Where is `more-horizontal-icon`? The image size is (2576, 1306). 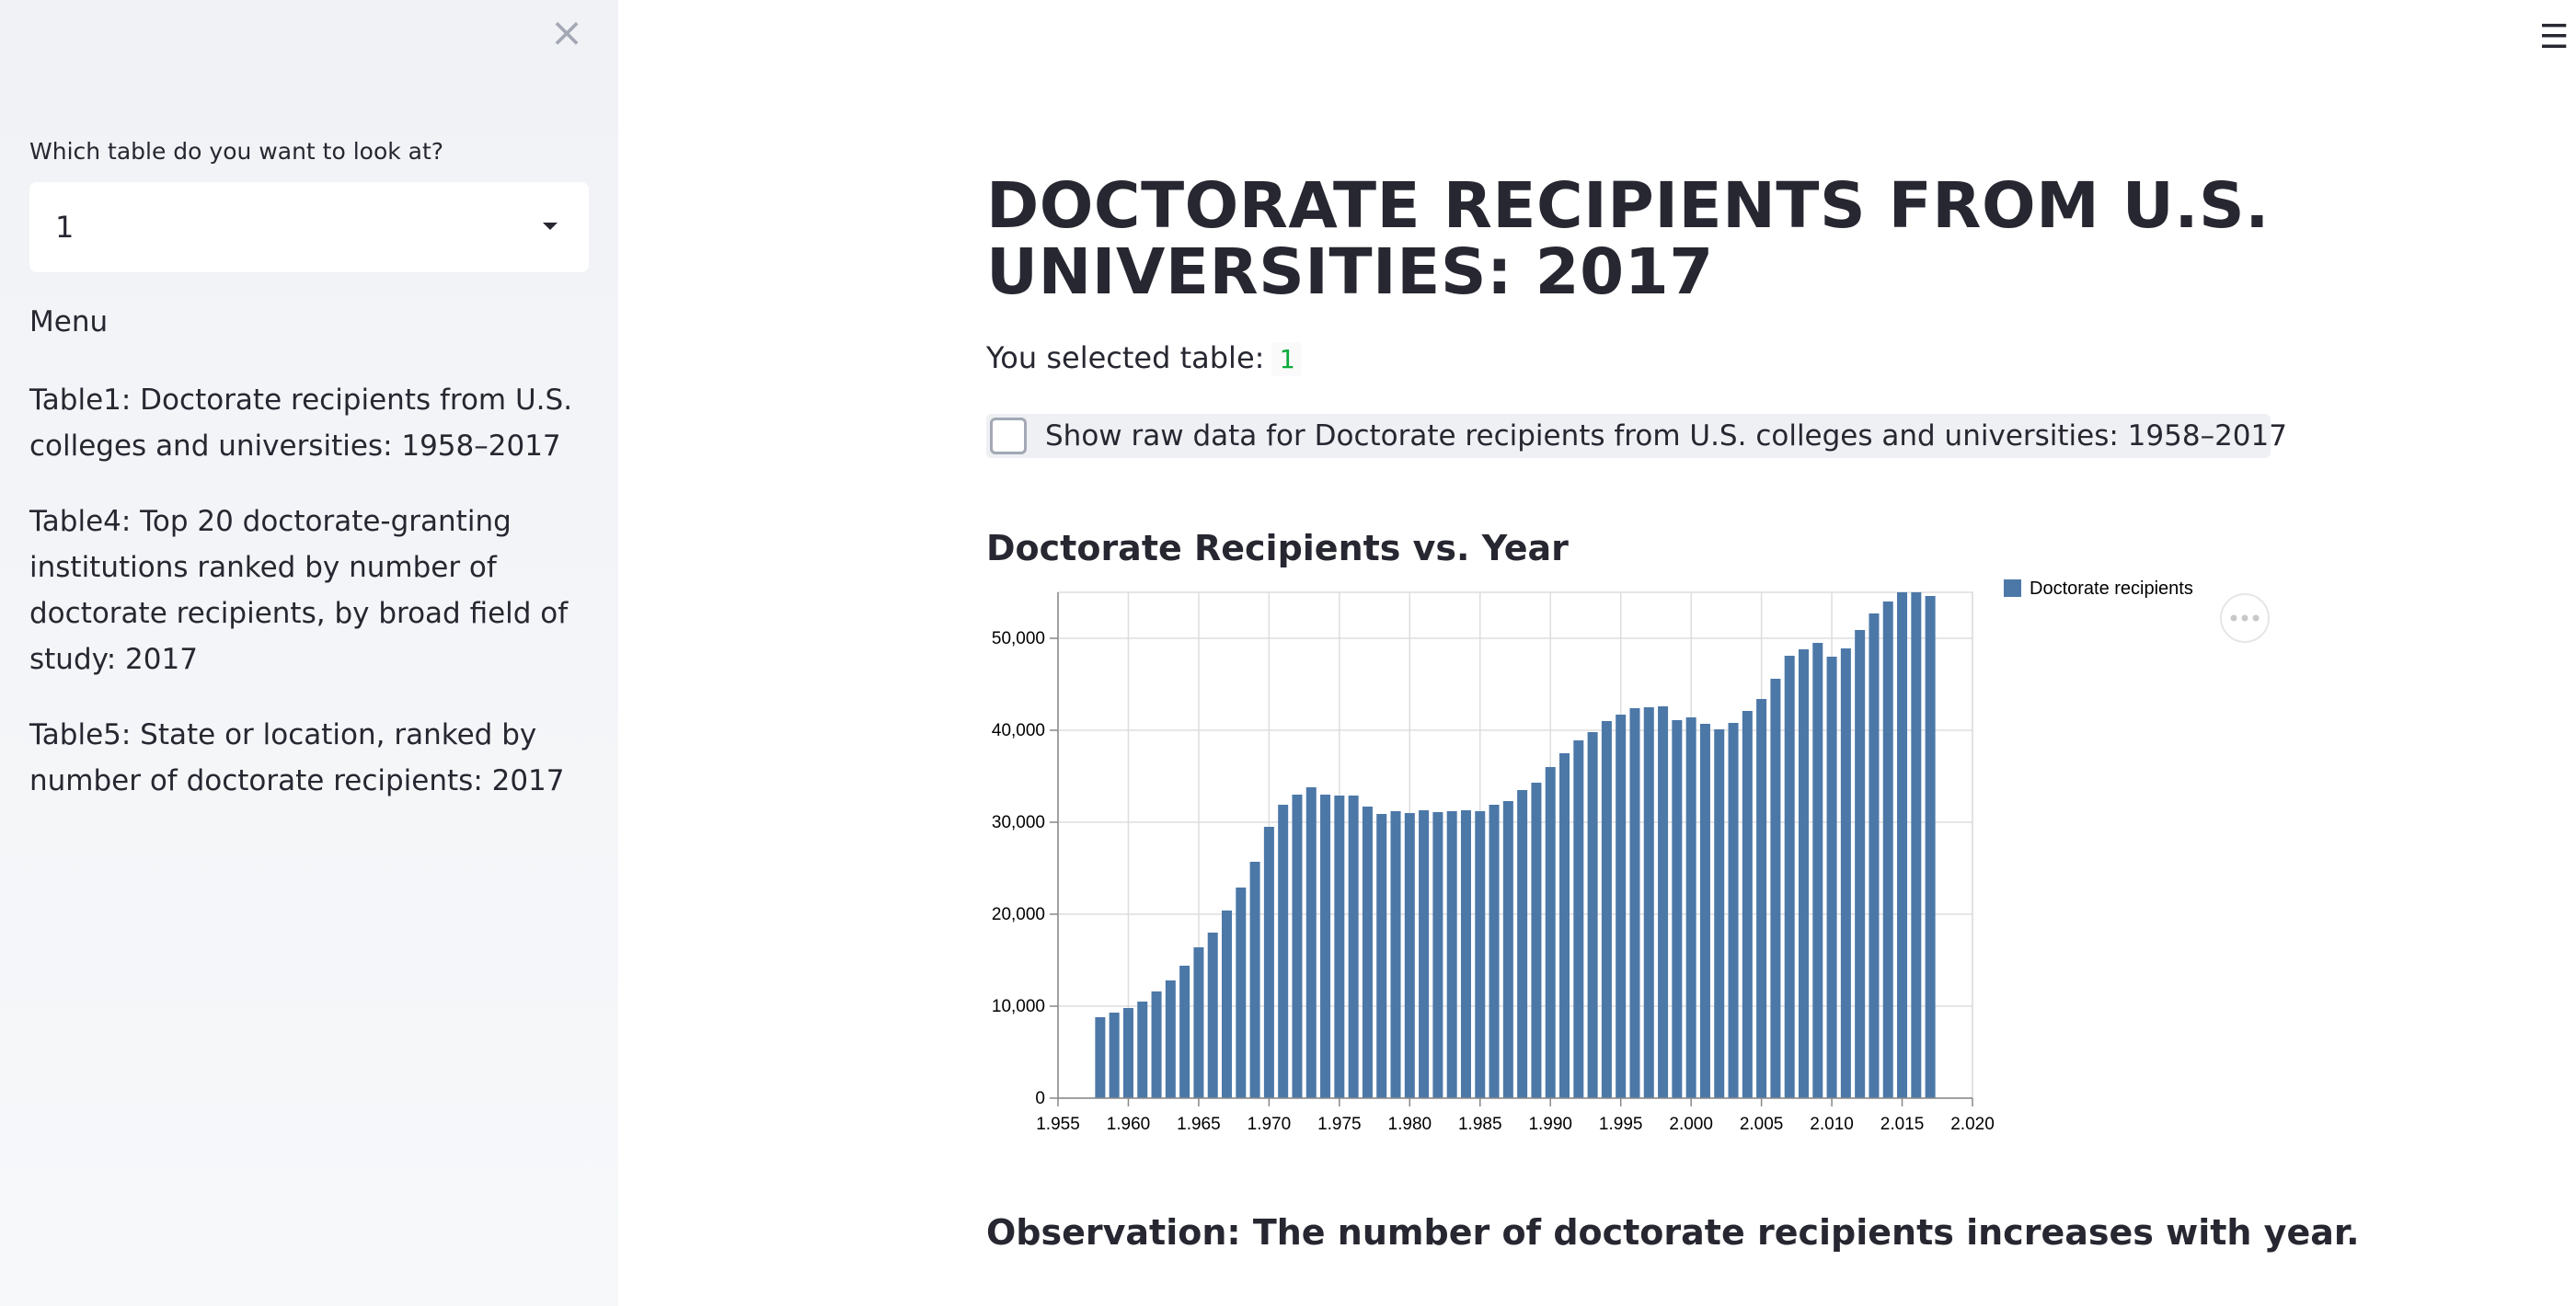
more-horizontal-icon is located at coordinates (2245, 618).